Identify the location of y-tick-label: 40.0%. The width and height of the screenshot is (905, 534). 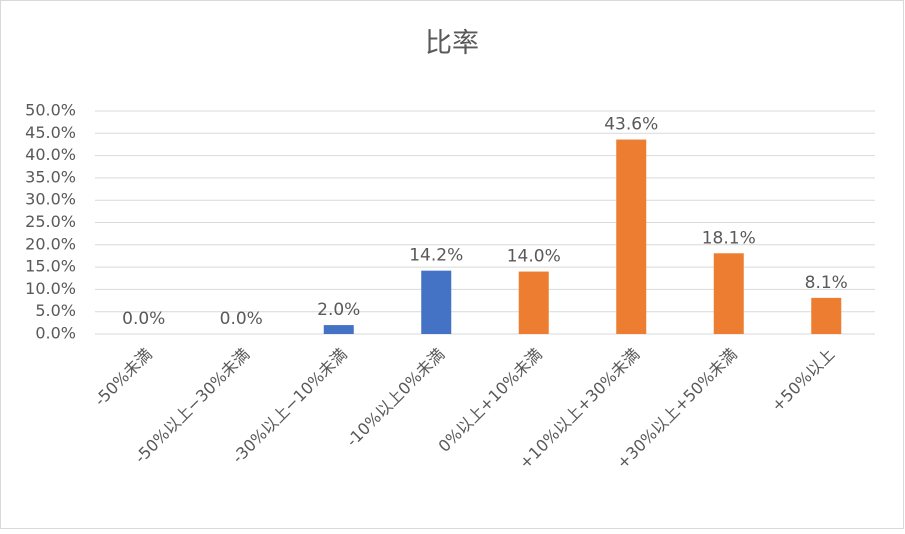
(50, 154).